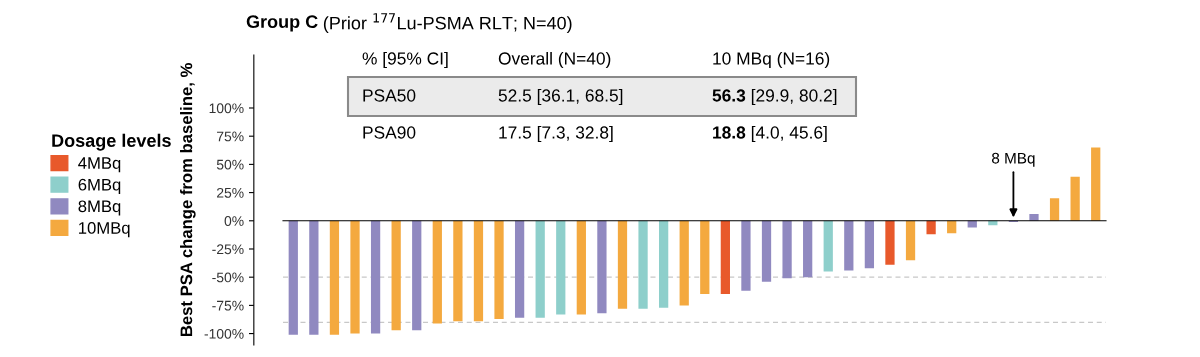 The width and height of the screenshot is (1200, 357). What do you see at coordinates (224, 333) in the screenshot?
I see `y-tick-label: -100%` at bounding box center [224, 333].